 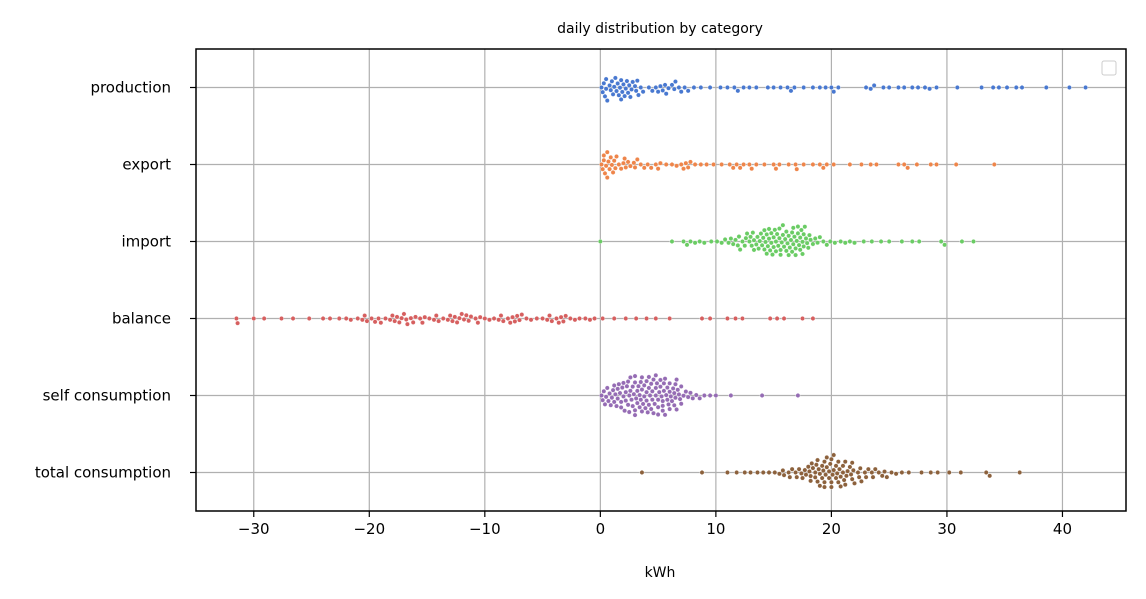 What do you see at coordinates (130, 88) in the screenshot?
I see `y-tick-label: production` at bounding box center [130, 88].